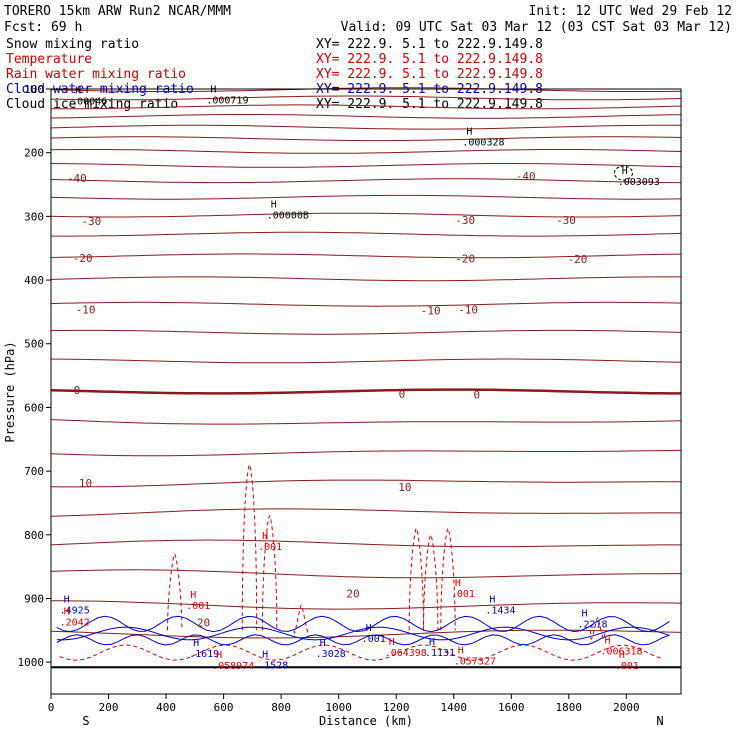 The width and height of the screenshot is (740, 740). Describe the element at coordinates (224, 707) in the screenshot. I see `x-tick-label: 600` at that location.